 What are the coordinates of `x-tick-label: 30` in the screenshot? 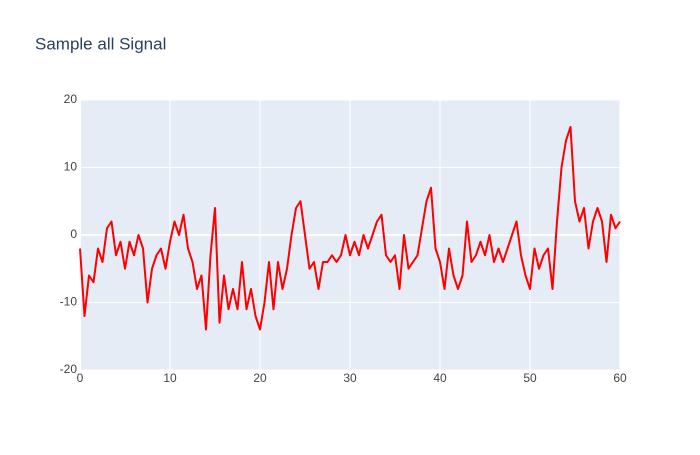 It's located at (350, 378).